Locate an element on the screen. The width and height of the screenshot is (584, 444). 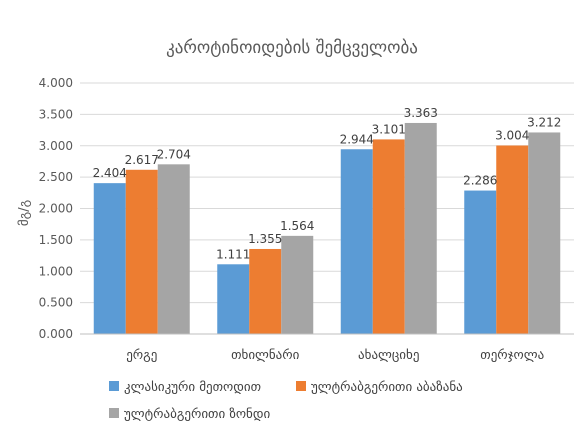
y-tick-label: 0.500 is located at coordinates (56, 303).